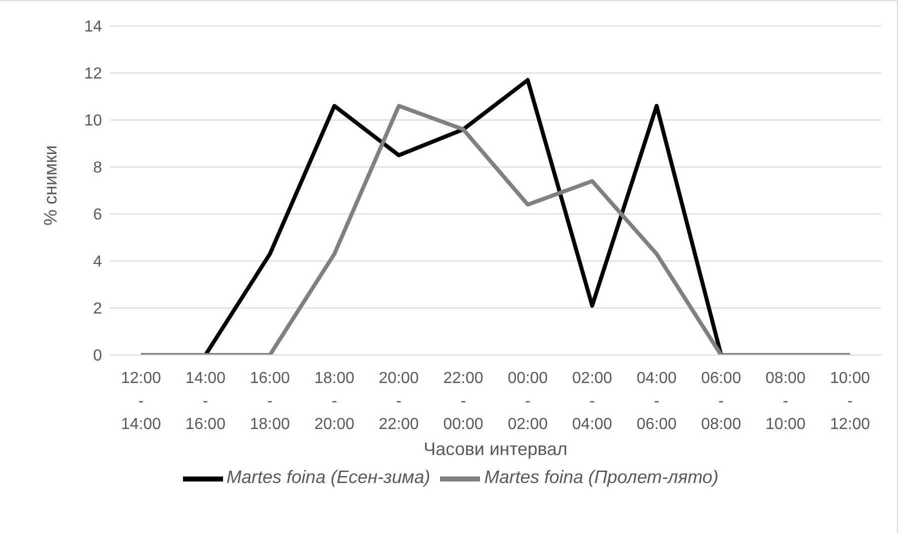  Describe the element at coordinates (656, 401) in the screenshot. I see `x-tick-label: 04:00 - 06:00` at that location.